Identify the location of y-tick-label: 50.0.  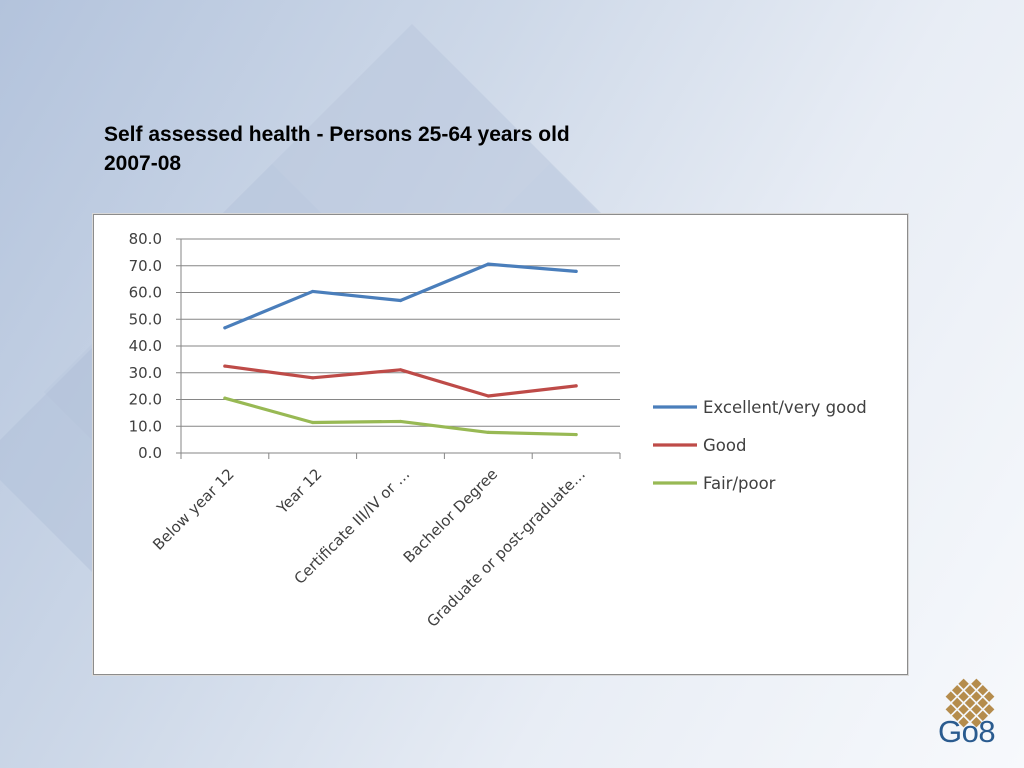
(145, 319).